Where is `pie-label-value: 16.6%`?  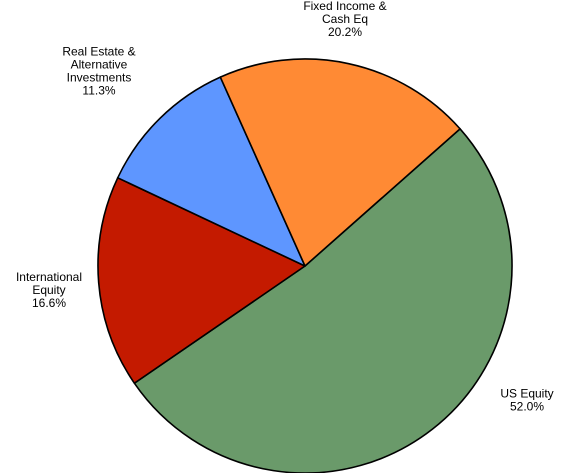 pie-label-value: 16.6% is located at coordinates (49, 303).